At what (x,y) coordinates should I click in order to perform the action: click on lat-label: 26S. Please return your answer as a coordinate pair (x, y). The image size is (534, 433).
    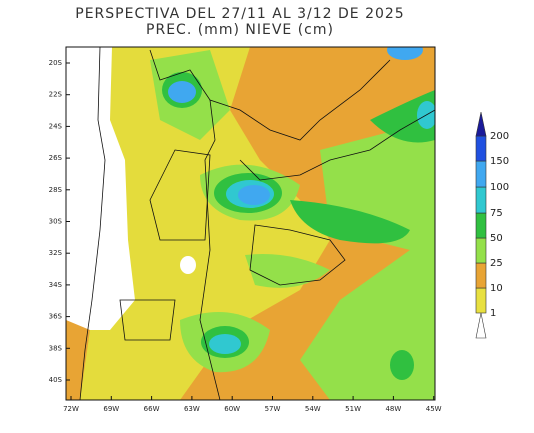
    Looking at the image, I should click on (56, 158).